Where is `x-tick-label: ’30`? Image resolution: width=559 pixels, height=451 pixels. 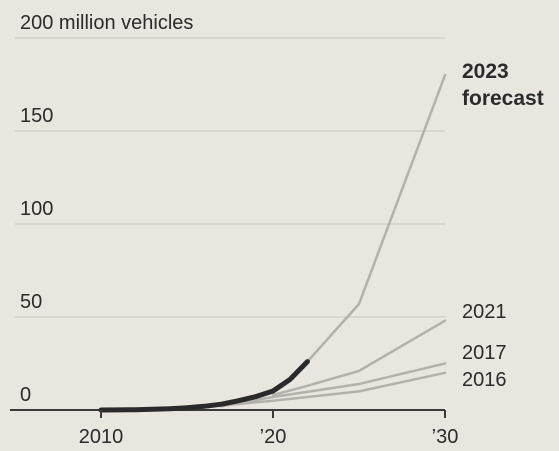
x-tick-label: ’30 is located at coordinates (445, 437).